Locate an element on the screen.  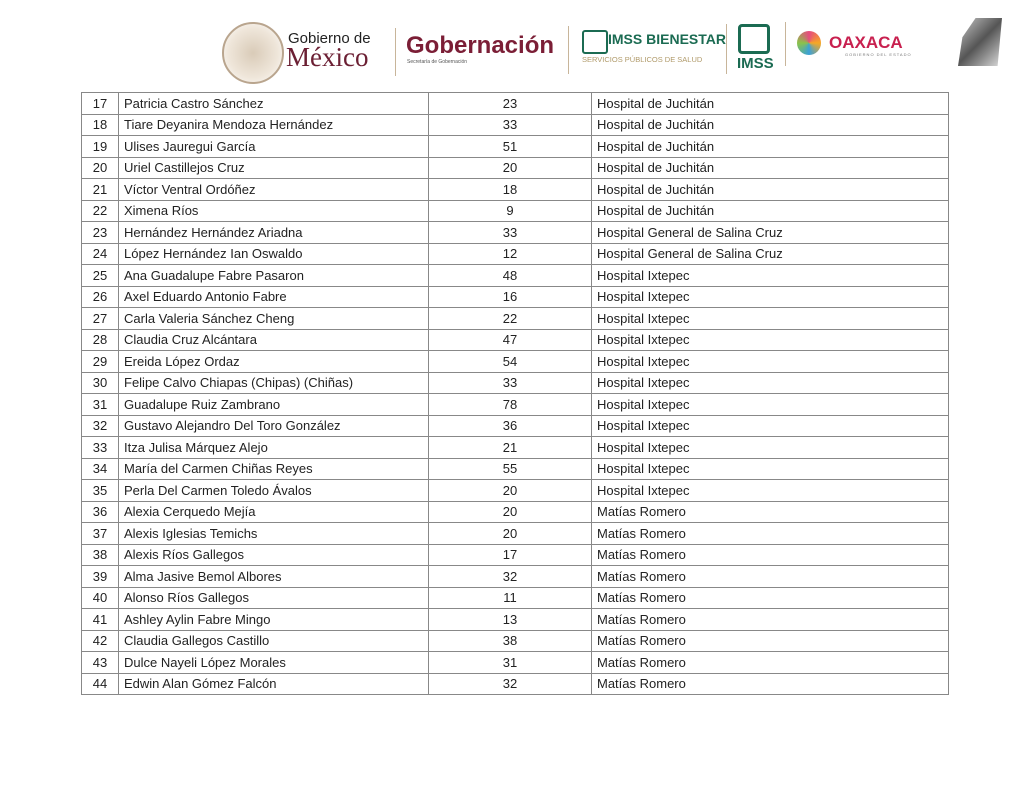
row-number: 20 is located at coordinates (100, 167).